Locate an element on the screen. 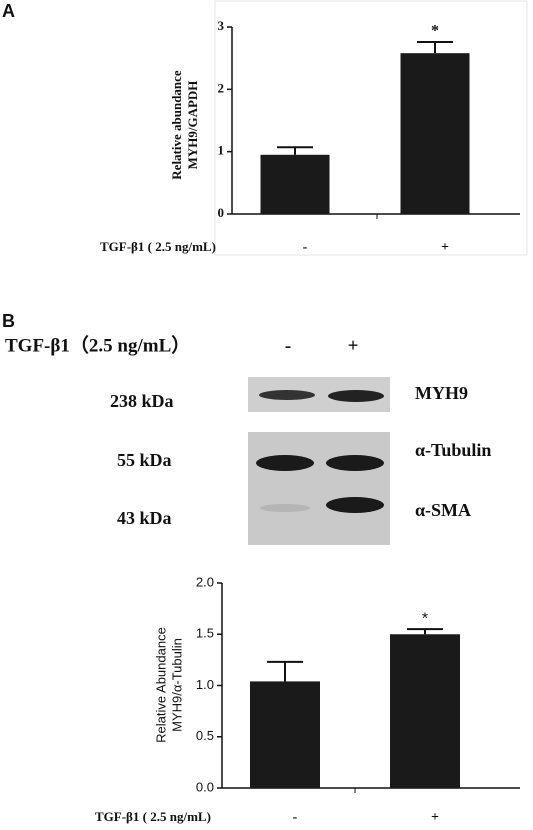  y-tick-label: 0.5 is located at coordinates (205, 735).